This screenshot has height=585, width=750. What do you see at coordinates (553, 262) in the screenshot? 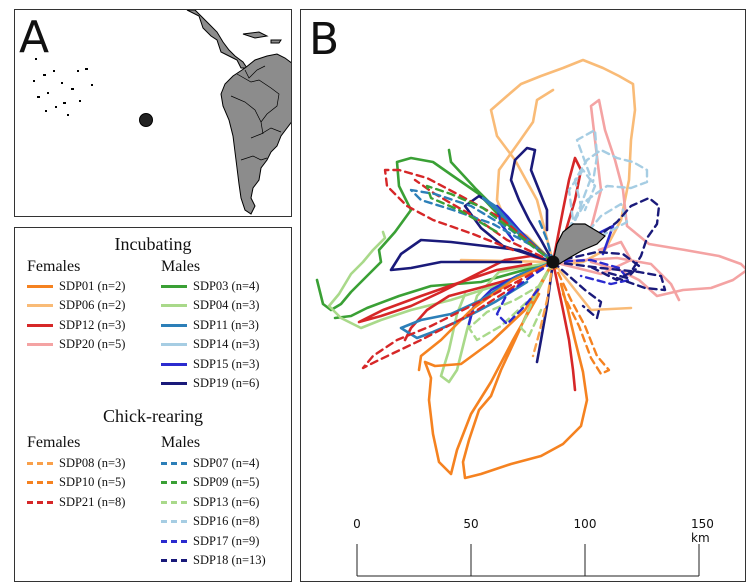
I see `colony-marker` at bounding box center [553, 262].